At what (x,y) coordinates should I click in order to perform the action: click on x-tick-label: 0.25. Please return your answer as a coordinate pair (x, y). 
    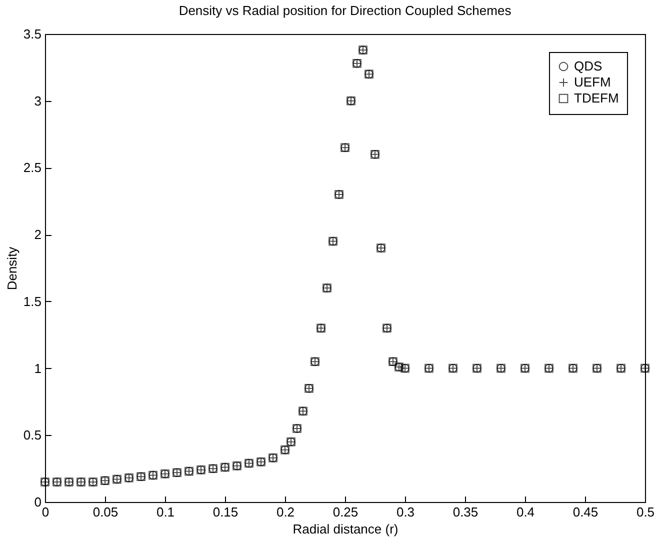
    Looking at the image, I should click on (345, 512).